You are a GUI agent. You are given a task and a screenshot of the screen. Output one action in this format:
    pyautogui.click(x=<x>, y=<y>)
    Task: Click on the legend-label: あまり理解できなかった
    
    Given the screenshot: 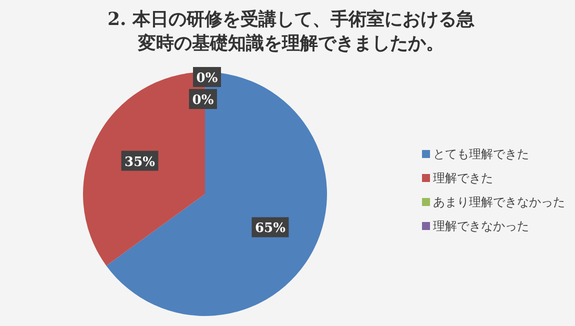 What is the action you would take?
    pyautogui.click(x=499, y=202)
    